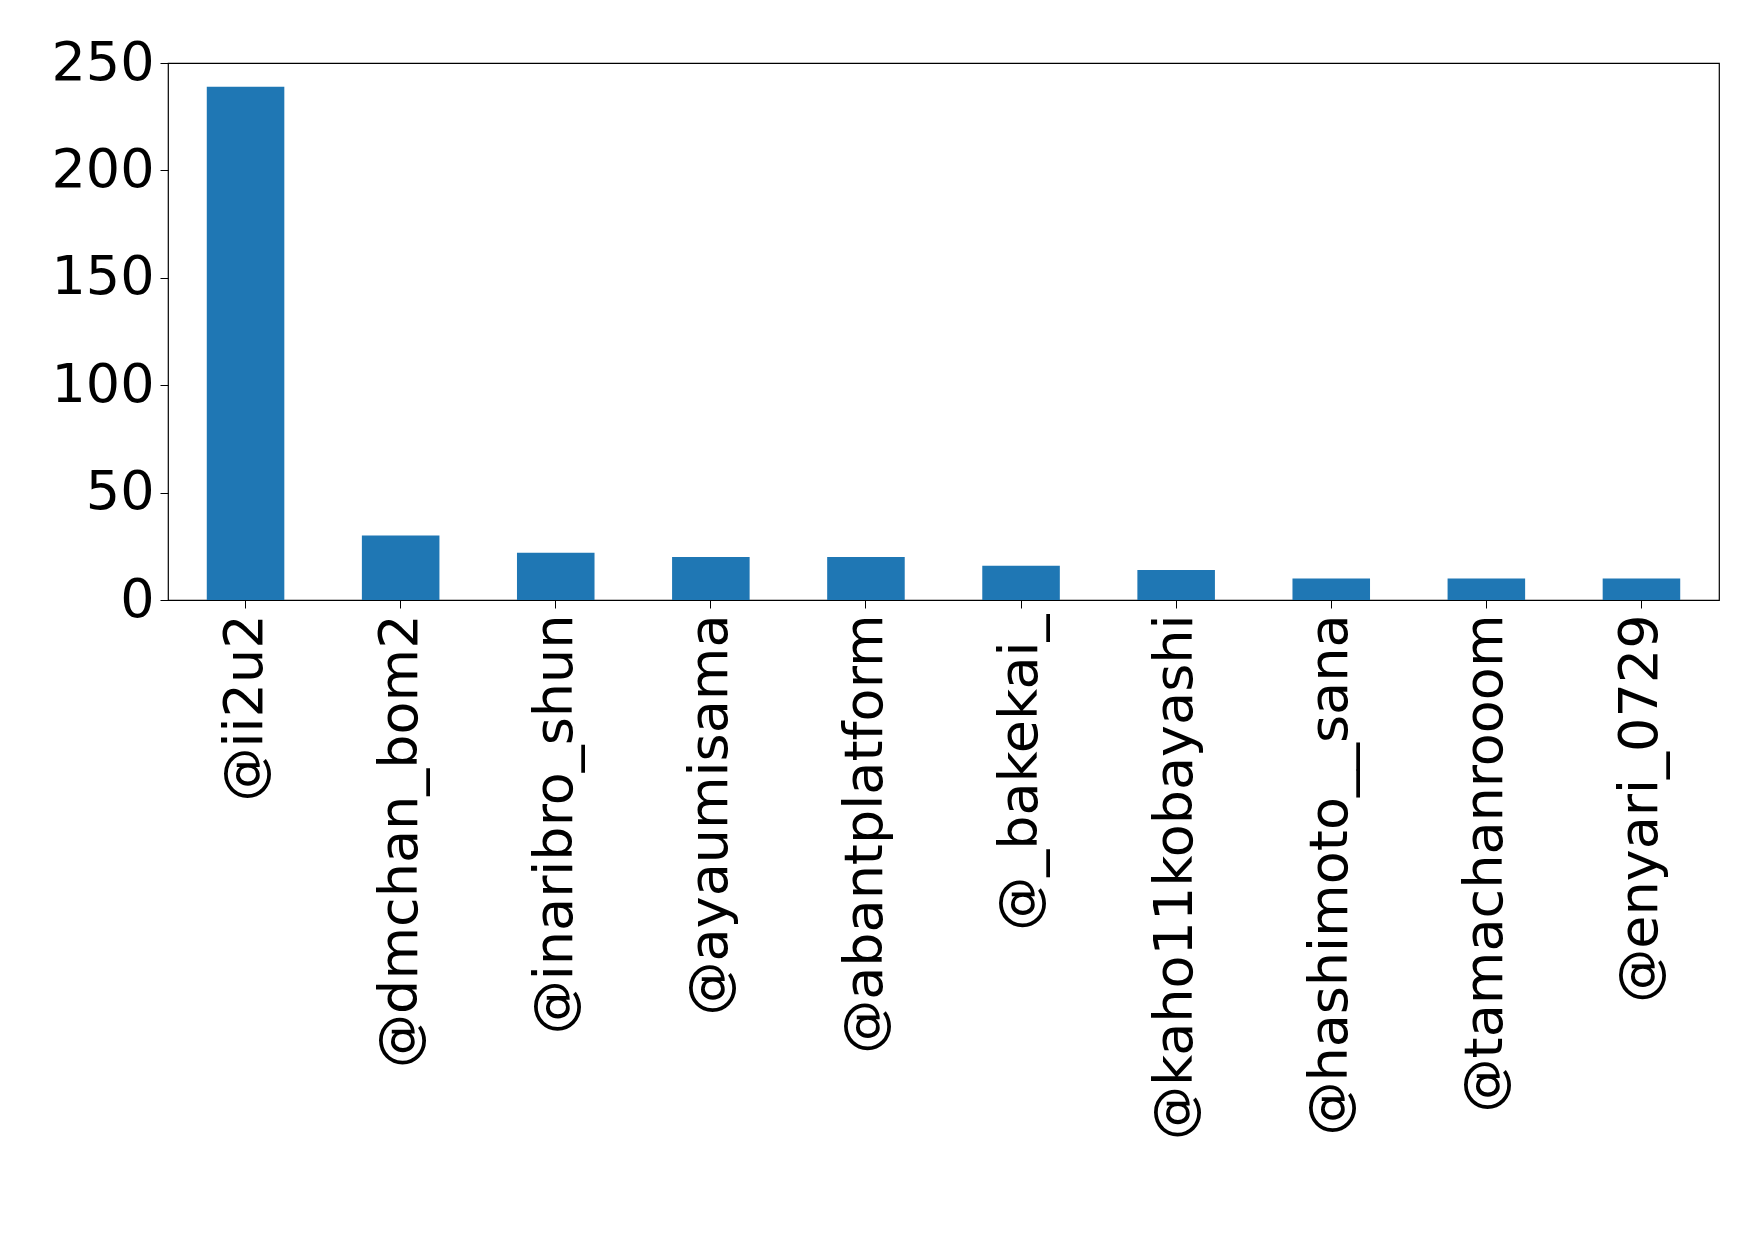 This screenshot has height=1257, width=1758. I want to click on x-tick-label: @inaribro_shun, so click(553, 824).